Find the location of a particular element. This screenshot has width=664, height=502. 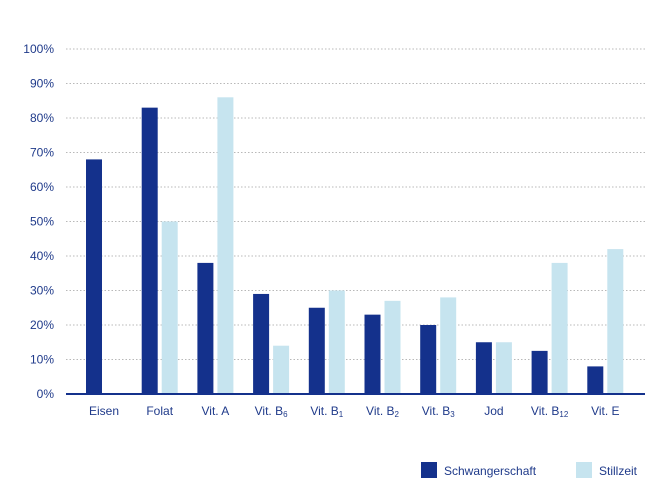

y-tick-label: 20% is located at coordinates (42, 325).